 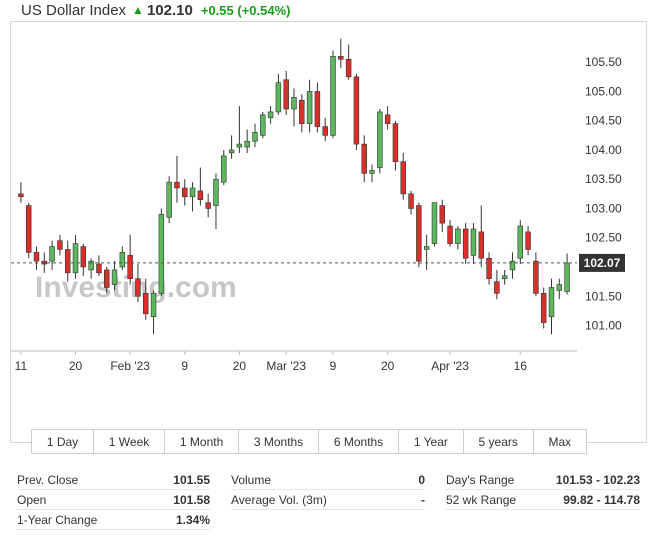 What do you see at coordinates (113, 520) in the screenshot?
I see `stat-row: 1-Year Change 1.34%` at bounding box center [113, 520].